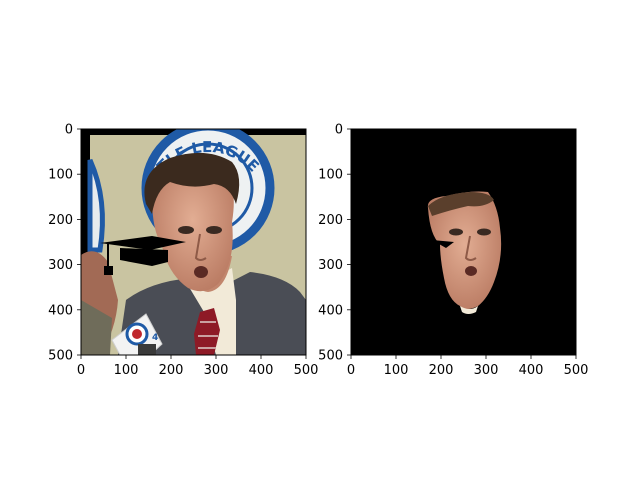 Image resolution: width=640 pixels, height=480 pixels. What do you see at coordinates (60, 310) in the screenshot?
I see `left-y-tick-label: 400` at bounding box center [60, 310].